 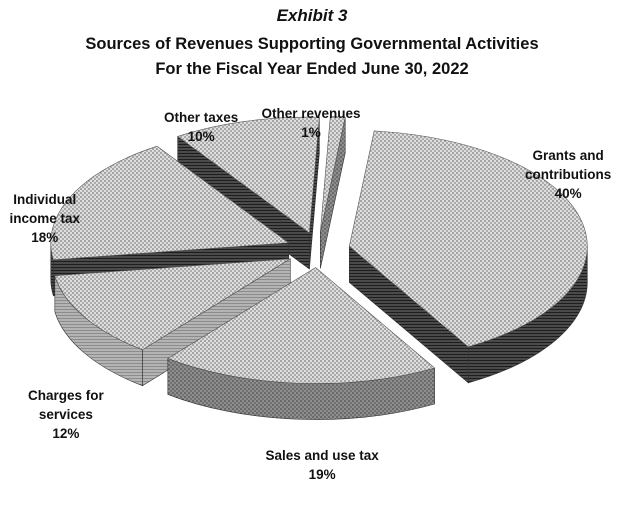 I want to click on slice-value-sales-and-use-tax: 19%, so click(x=322, y=474).